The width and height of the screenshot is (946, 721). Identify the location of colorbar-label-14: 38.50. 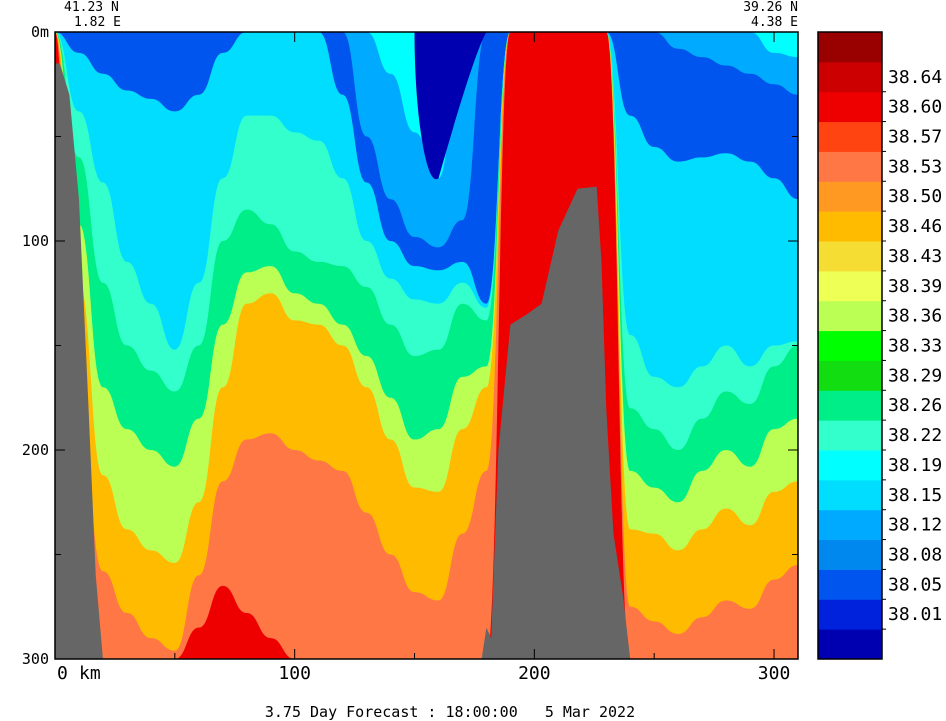
(915, 196).